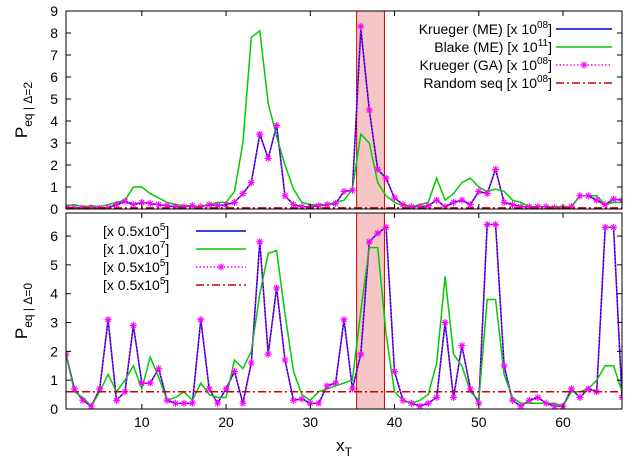  I want to click on x-tick-label: 10, so click(142, 422).